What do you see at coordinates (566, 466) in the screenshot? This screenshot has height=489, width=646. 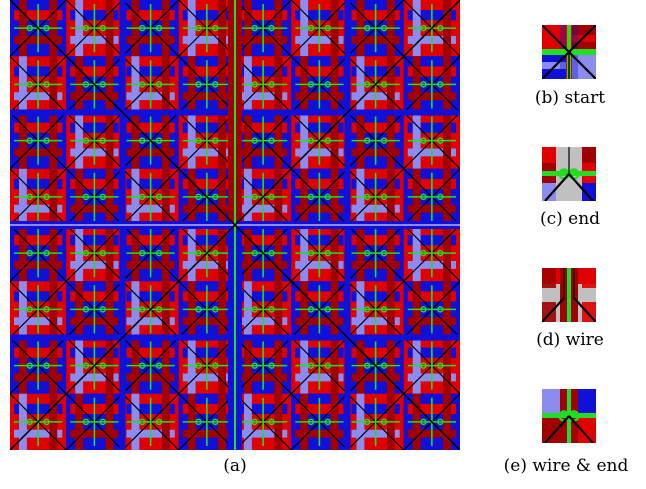 I see `caption-e: (e) wire & end` at bounding box center [566, 466].